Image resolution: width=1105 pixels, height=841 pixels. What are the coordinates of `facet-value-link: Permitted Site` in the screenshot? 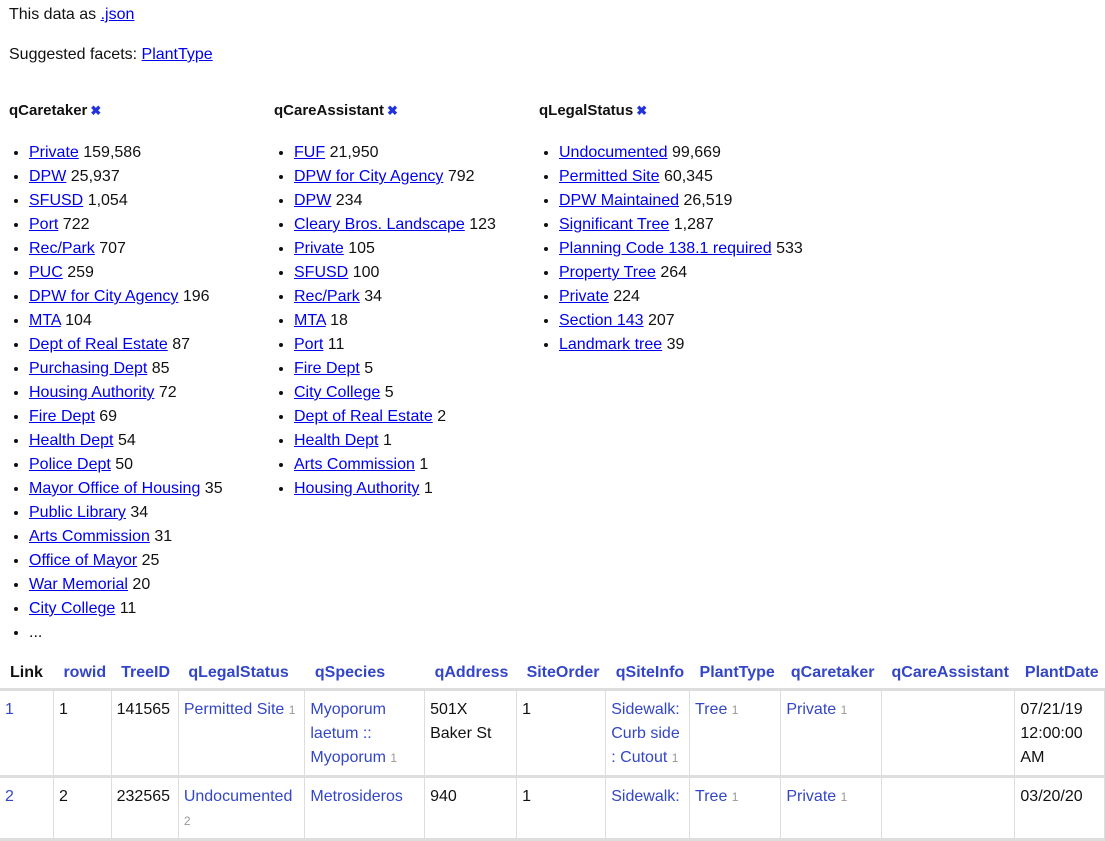 It's located at (609, 176).